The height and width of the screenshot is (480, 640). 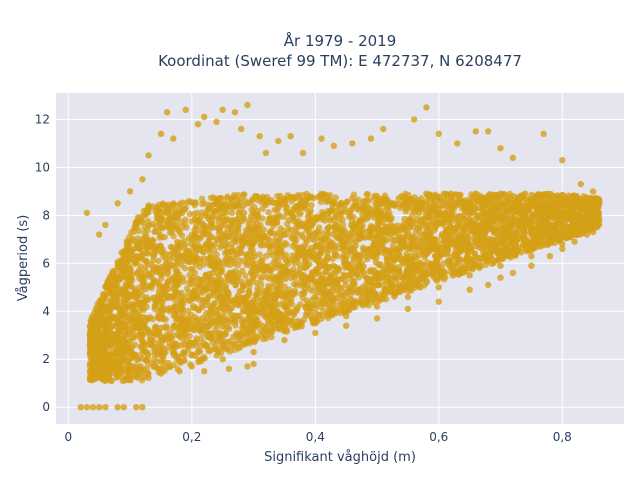 I want to click on chart-title-line-1: År 1979 - 2019, so click(x=340, y=40).